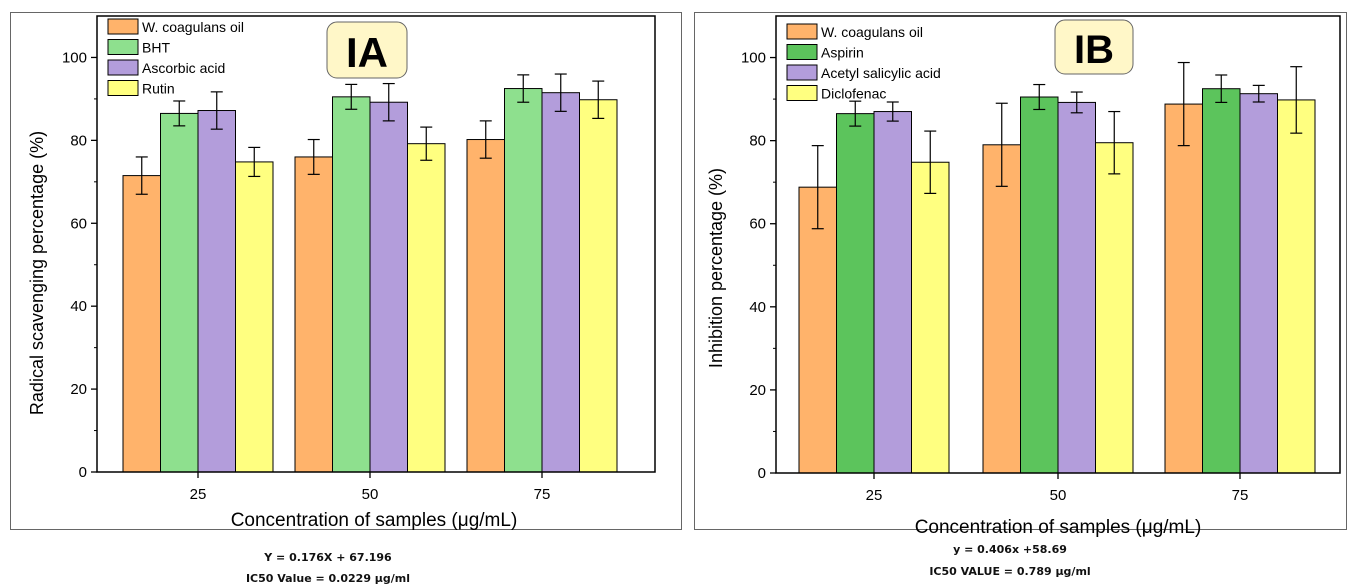 Image resolution: width=1357 pixels, height=588 pixels. What do you see at coordinates (370, 494) in the screenshot?
I see `x-tick-label-ia-1: 50` at bounding box center [370, 494].